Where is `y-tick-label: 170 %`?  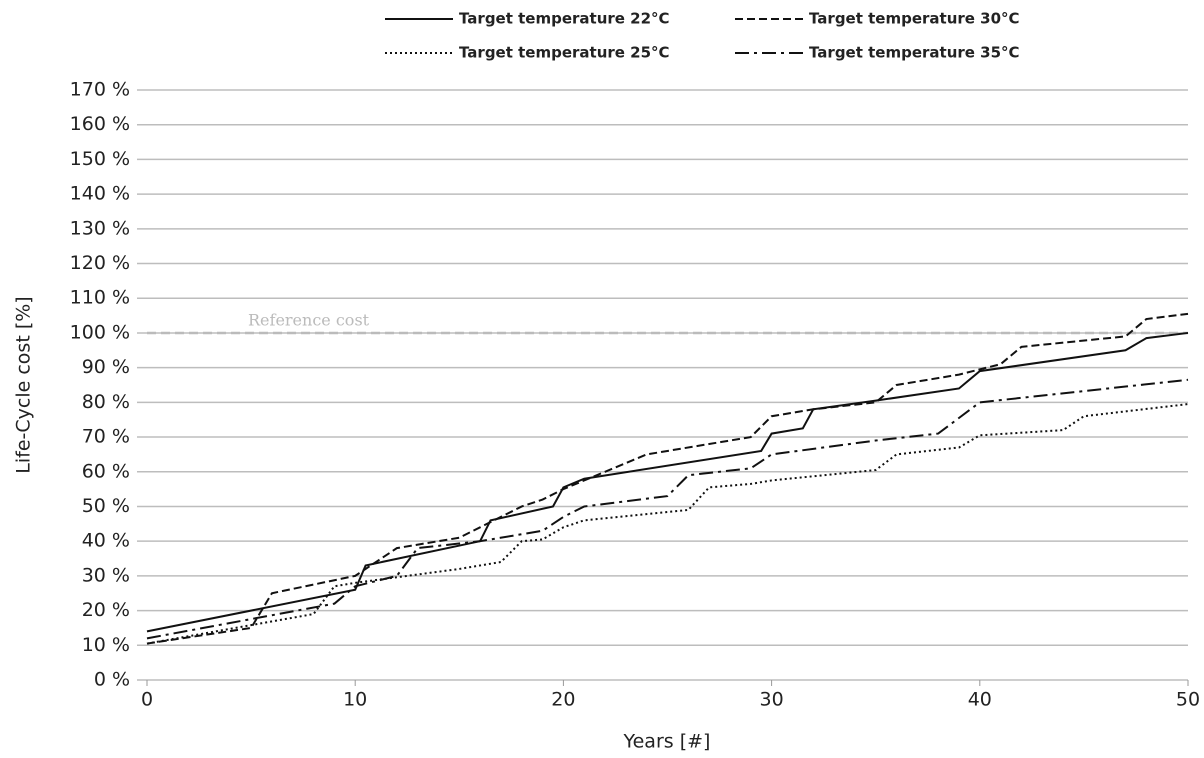
y-tick-label: 170 % is located at coordinates (100, 90).